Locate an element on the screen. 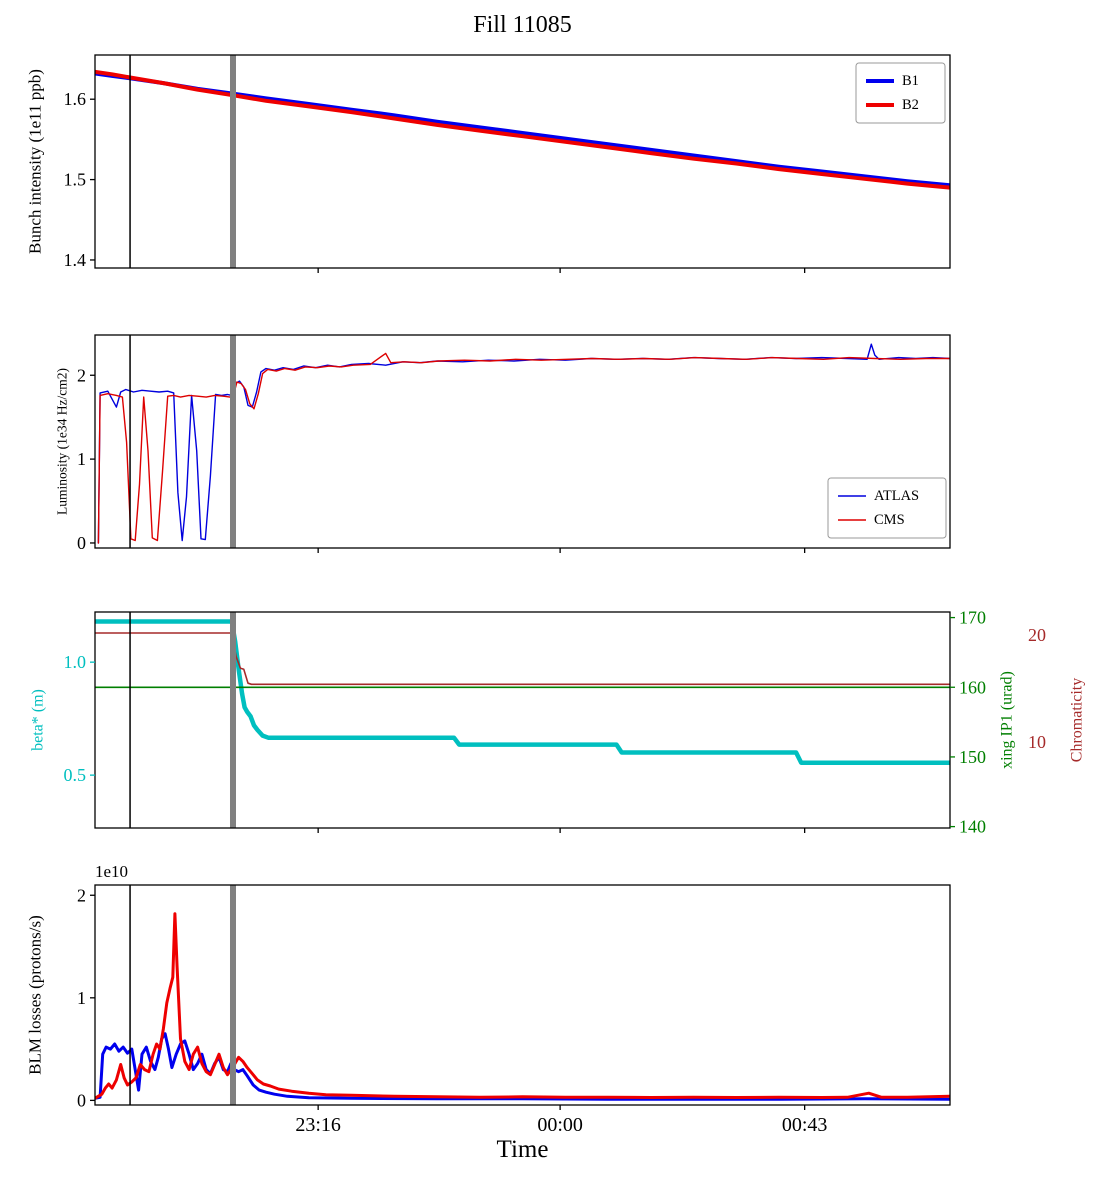  series-CMS is located at coordinates (523, 448).